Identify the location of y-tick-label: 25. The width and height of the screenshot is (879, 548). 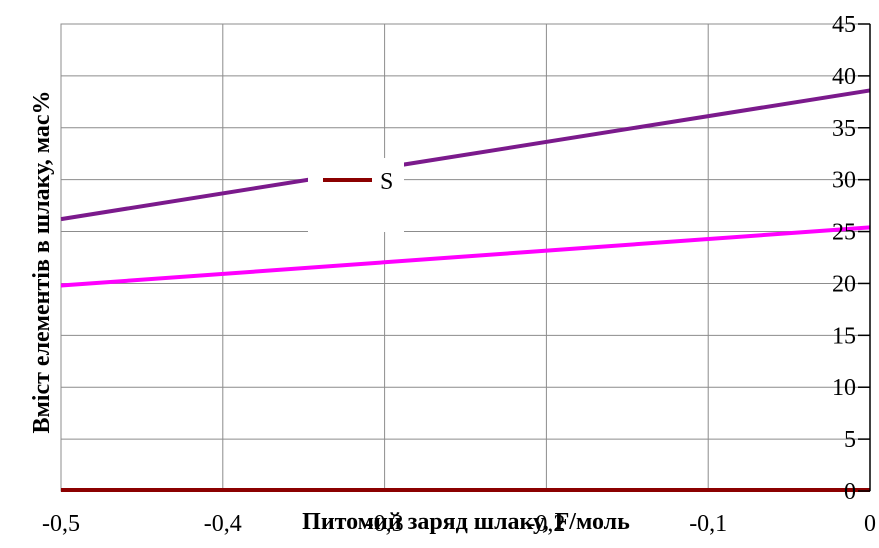
(844, 233).